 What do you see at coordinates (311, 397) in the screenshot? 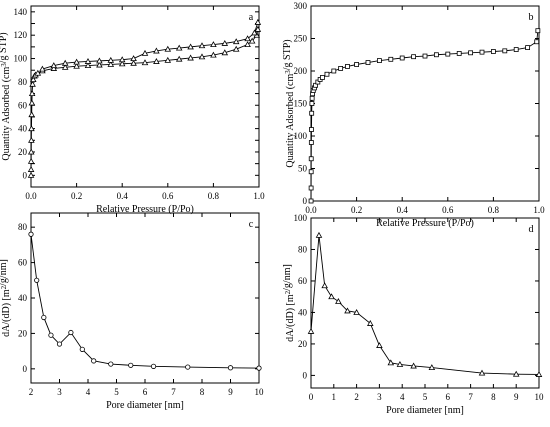
I see `x-tick-label: 0` at bounding box center [311, 397].